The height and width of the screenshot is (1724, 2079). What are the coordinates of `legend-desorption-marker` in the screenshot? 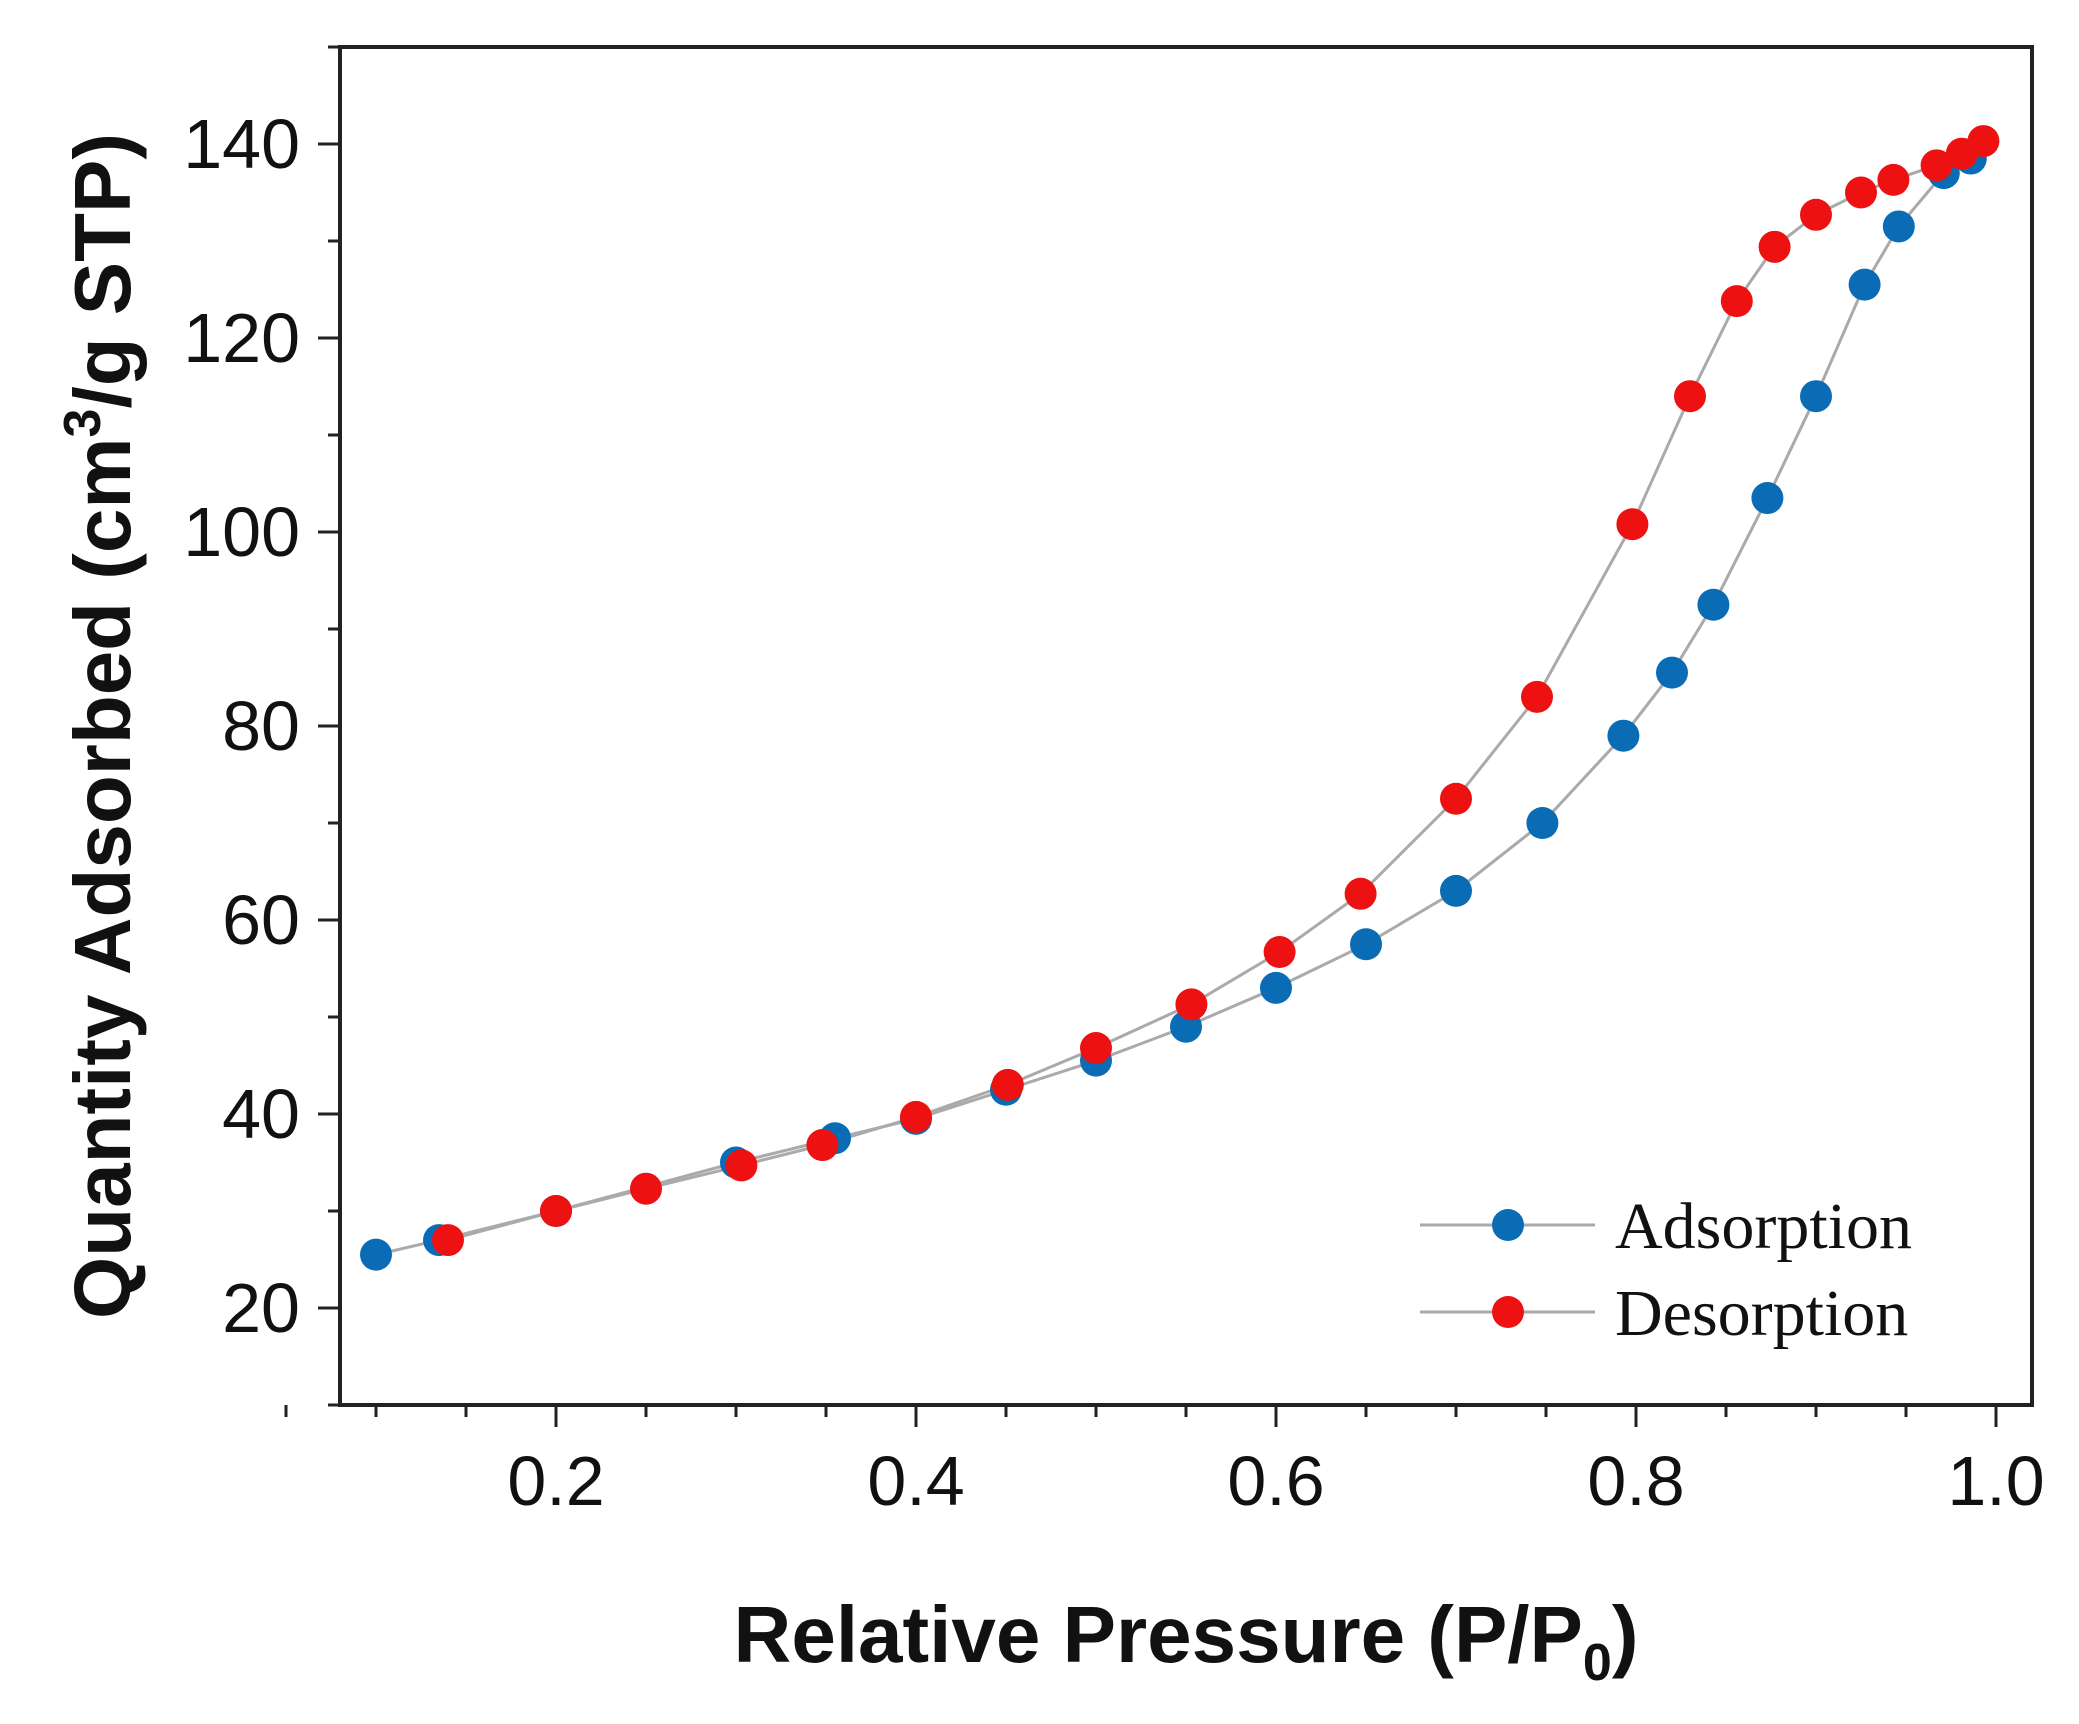 It's located at (1508, 1312).